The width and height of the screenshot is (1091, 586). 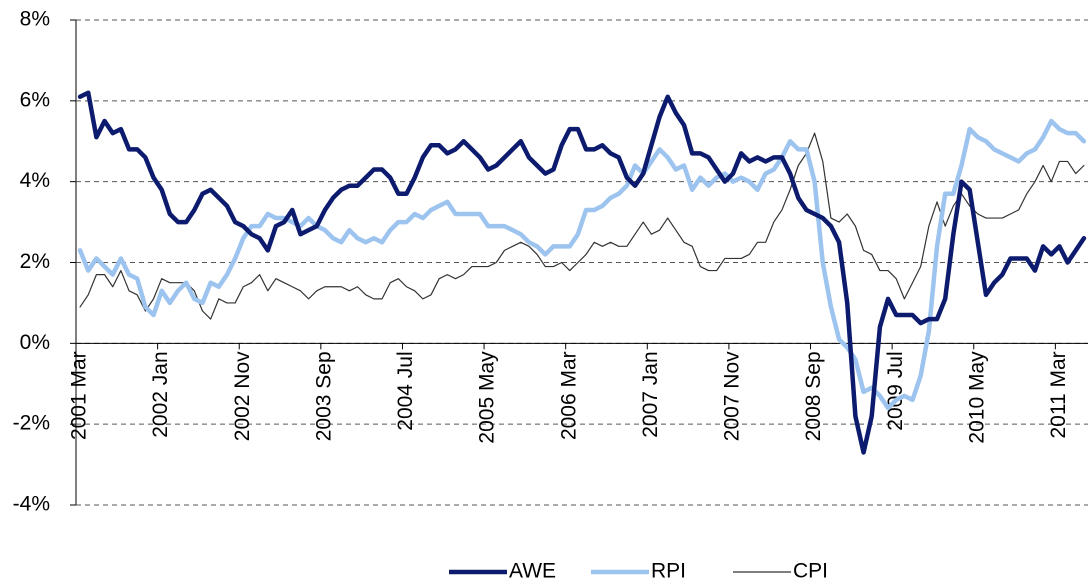 What do you see at coordinates (650, 394) in the screenshot?
I see `x-tick-label: 2007 Jan` at bounding box center [650, 394].